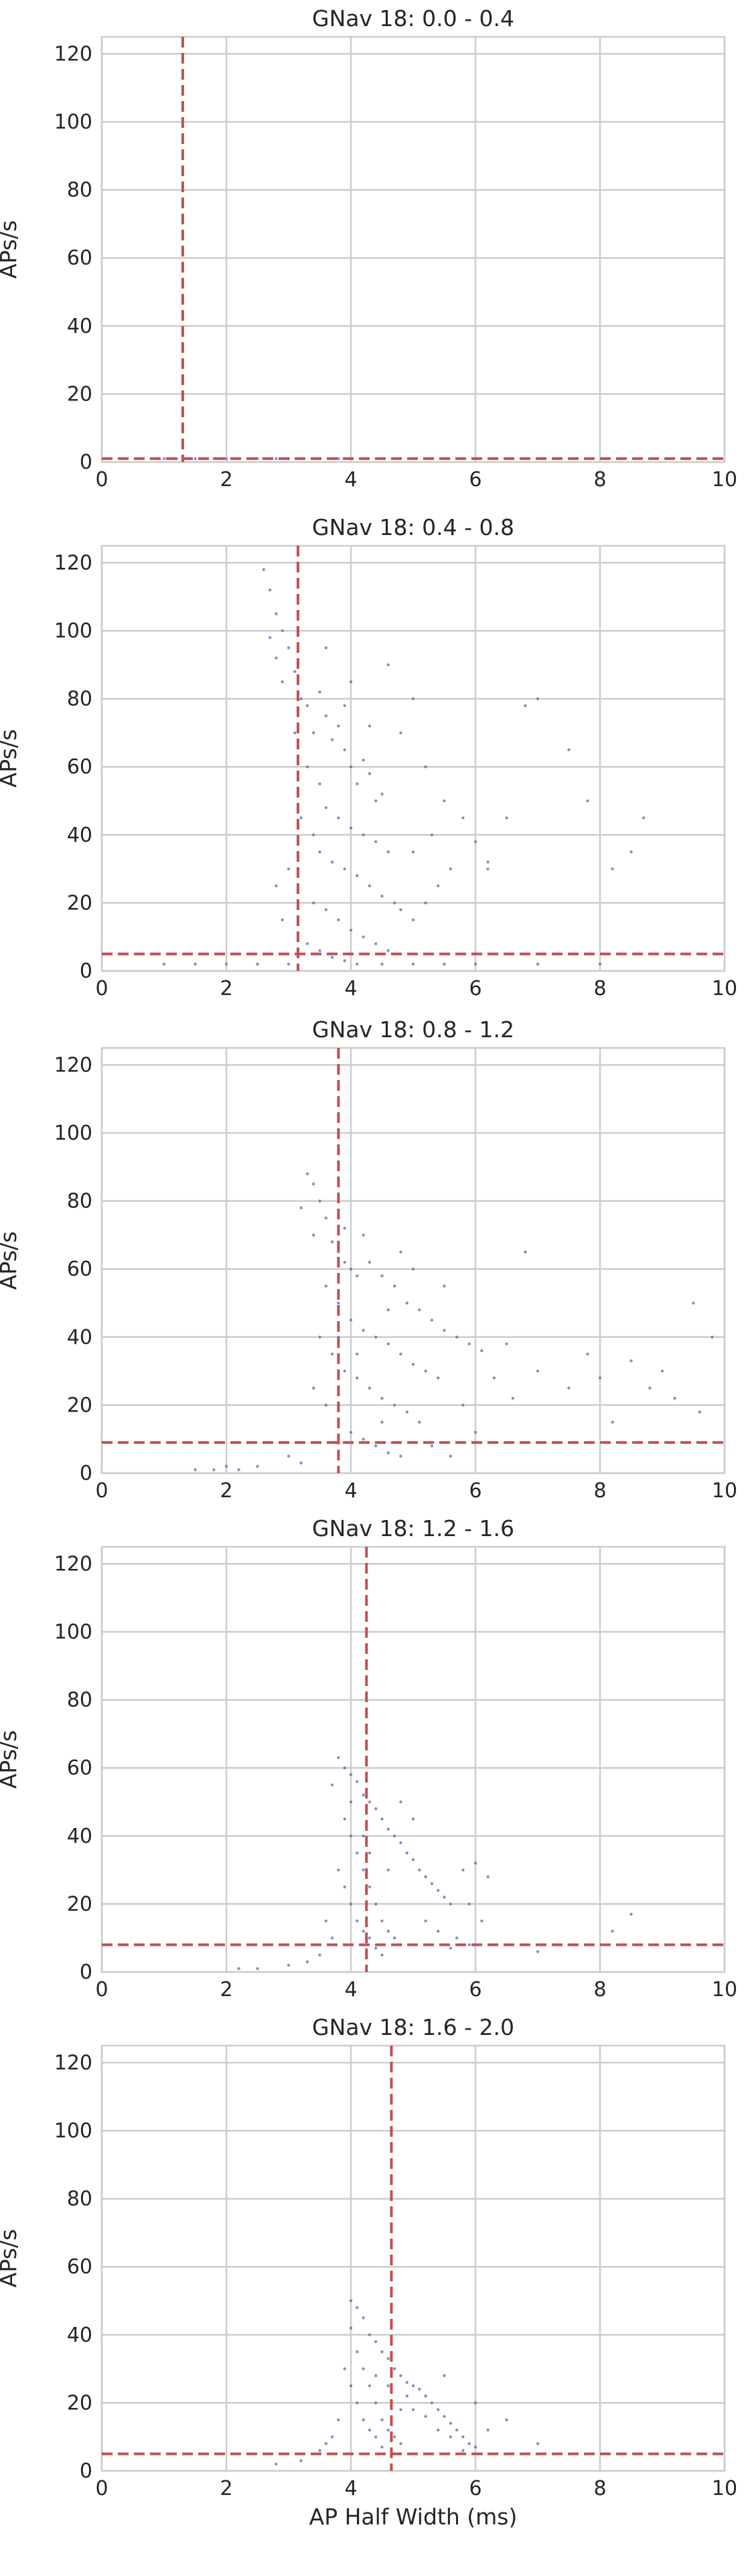  What do you see at coordinates (86, 1474) in the screenshot?
I see `y-tick-label: 0` at bounding box center [86, 1474].